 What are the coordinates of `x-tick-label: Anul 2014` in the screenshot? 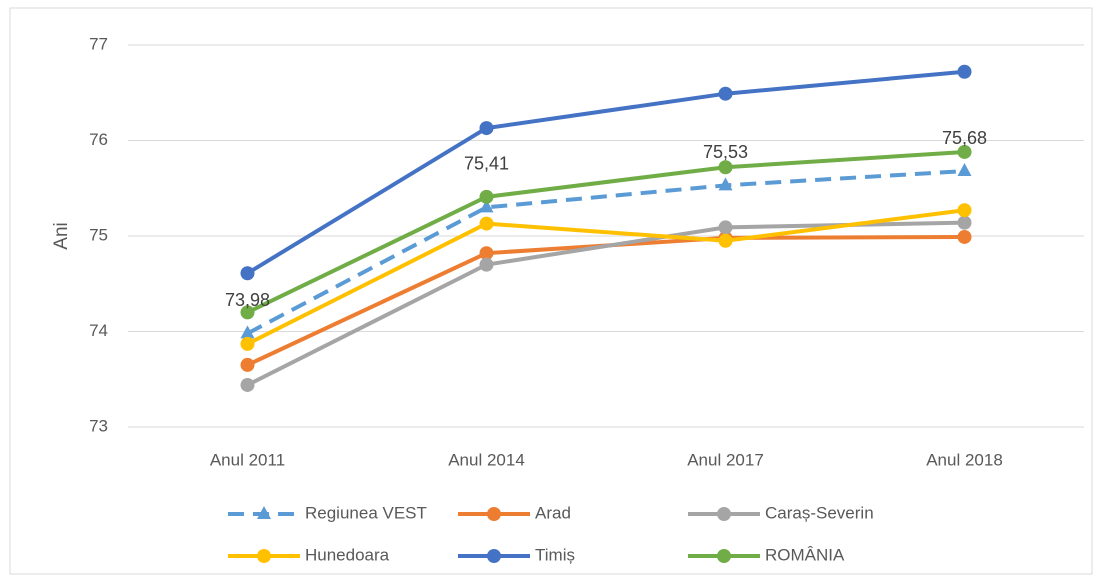 It's located at (486, 459).